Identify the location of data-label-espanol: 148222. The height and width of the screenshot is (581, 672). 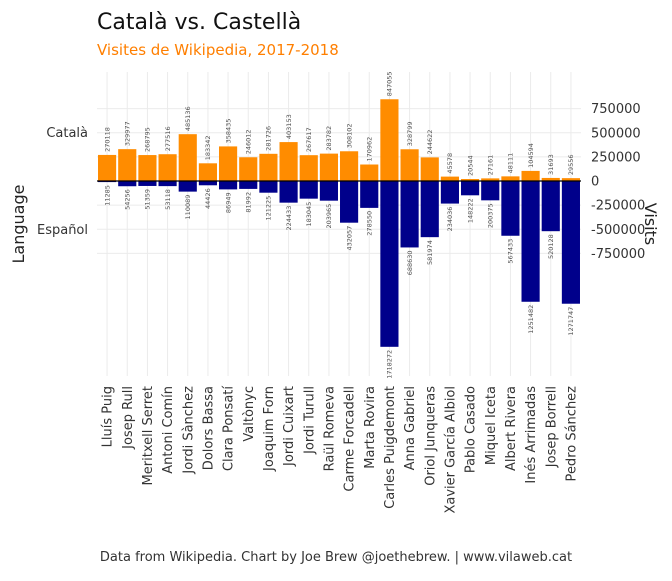
(470, 210).